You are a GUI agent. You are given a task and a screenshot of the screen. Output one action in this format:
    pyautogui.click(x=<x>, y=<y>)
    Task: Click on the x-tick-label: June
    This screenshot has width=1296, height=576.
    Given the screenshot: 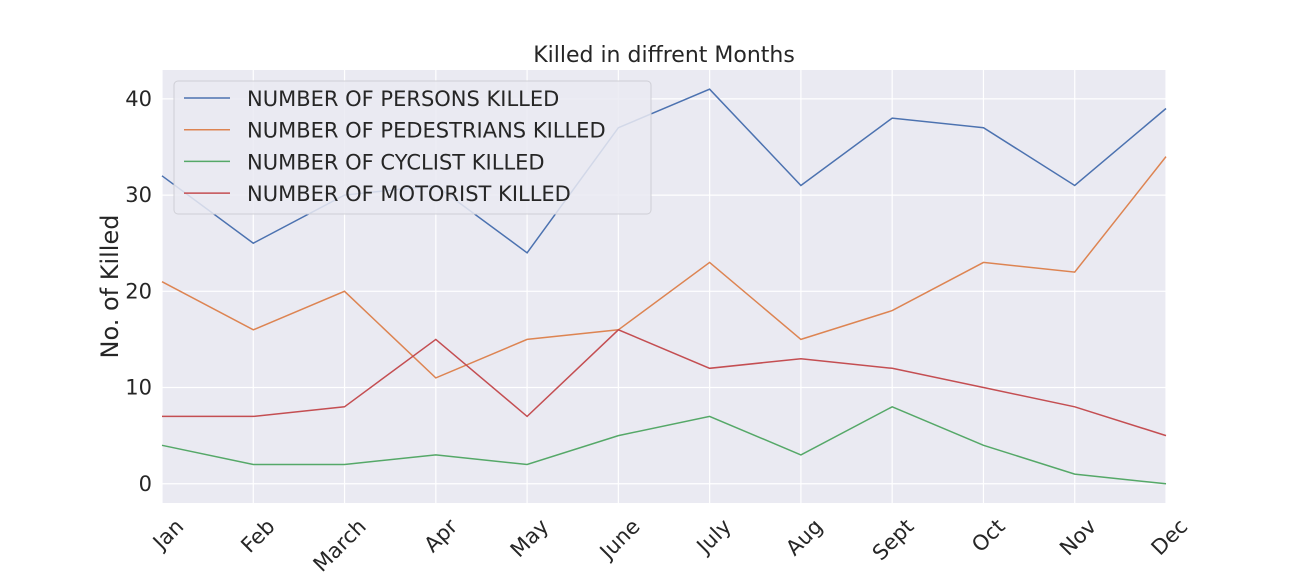 What is the action you would take?
    pyautogui.click(x=619, y=539)
    